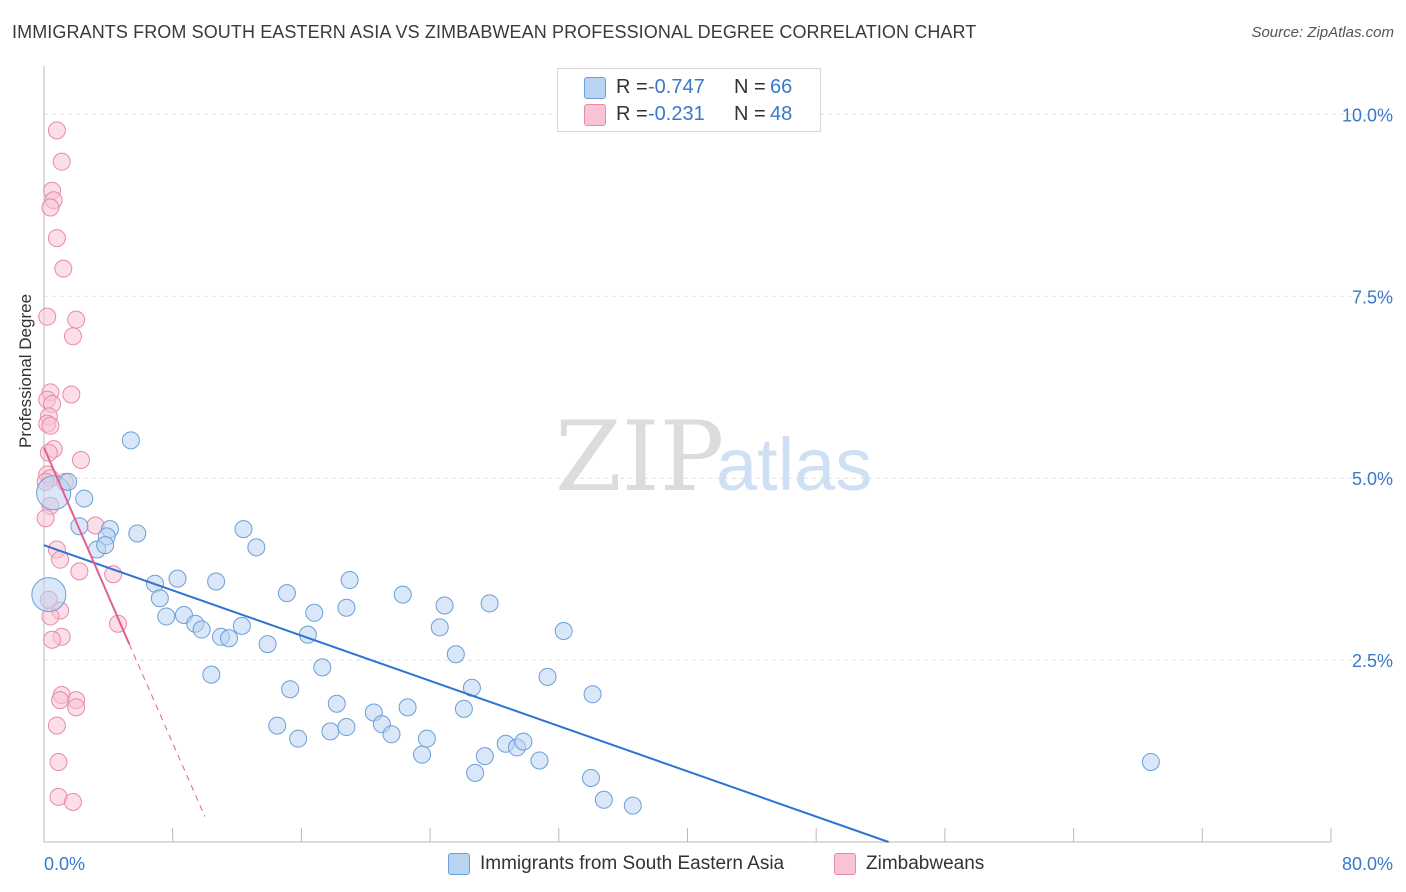 The height and width of the screenshot is (892, 1406). I want to click on zimbabweans-trend-extension, so click(167, 730).